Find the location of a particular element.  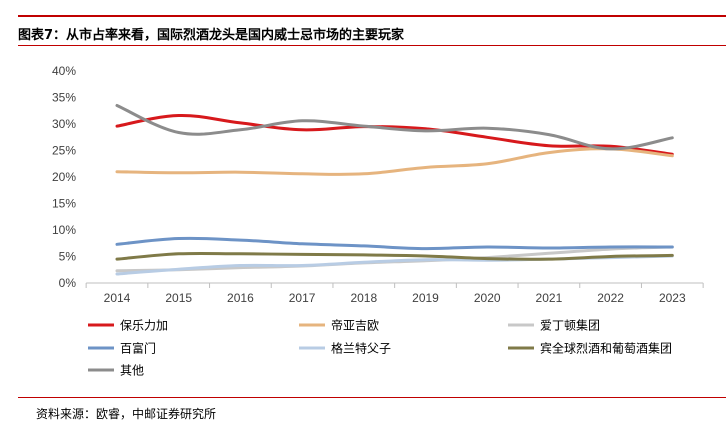

legend-label: 爱丁顿集团 is located at coordinates (570, 325).